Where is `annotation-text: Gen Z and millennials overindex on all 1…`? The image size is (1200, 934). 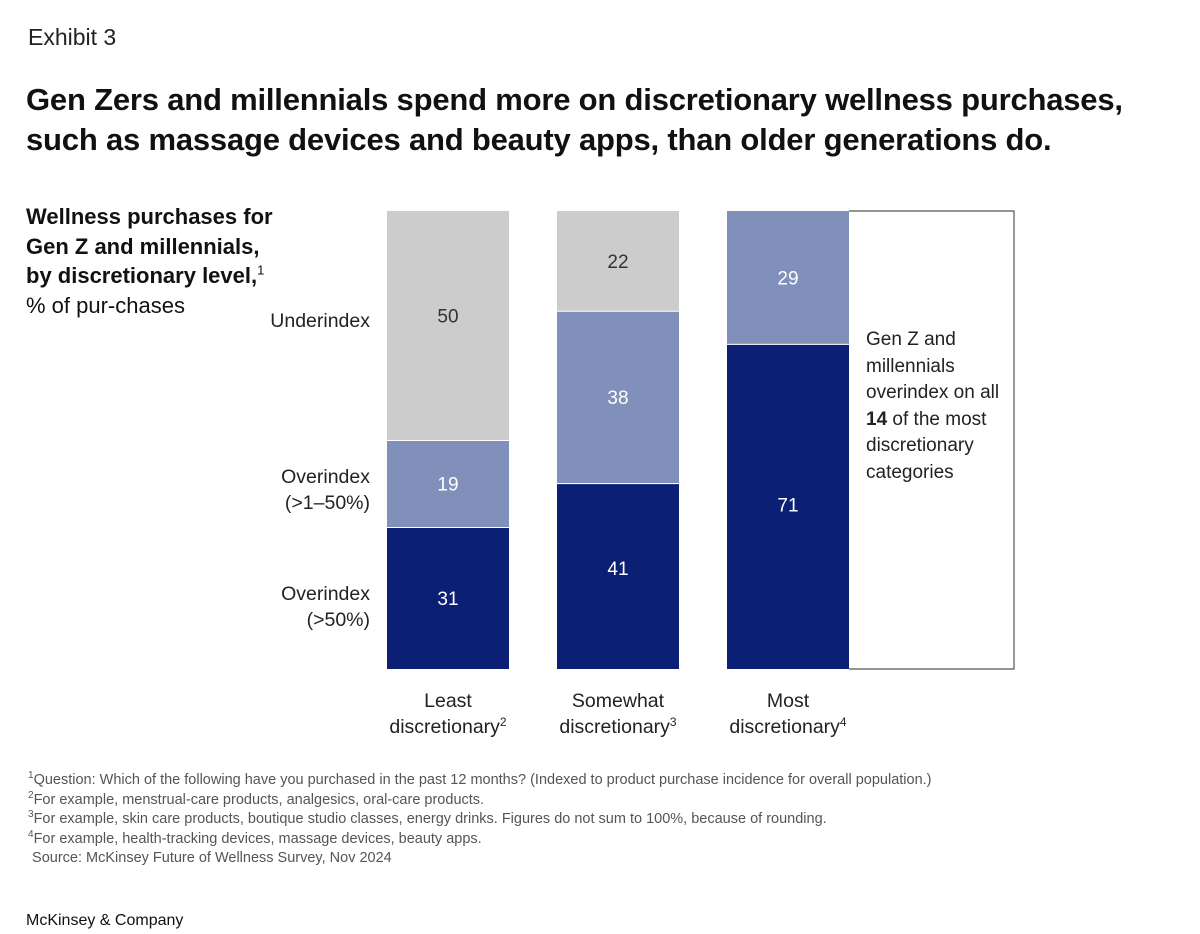 annotation-text: Gen Z and millennials overindex on all 1… is located at coordinates (936, 406).